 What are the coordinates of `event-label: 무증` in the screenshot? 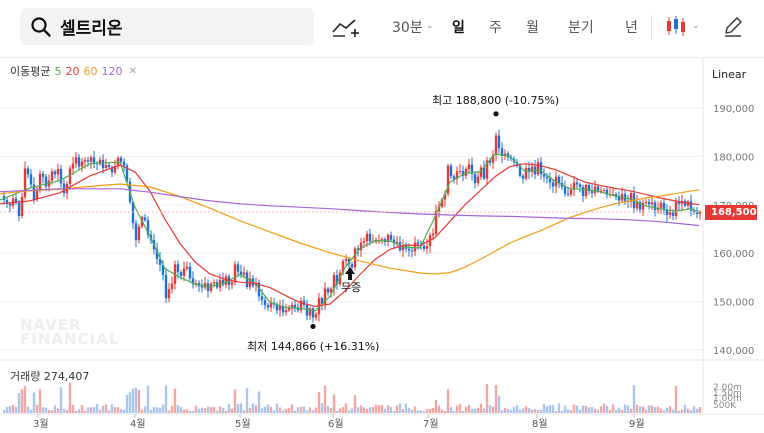 It's located at (351, 287).